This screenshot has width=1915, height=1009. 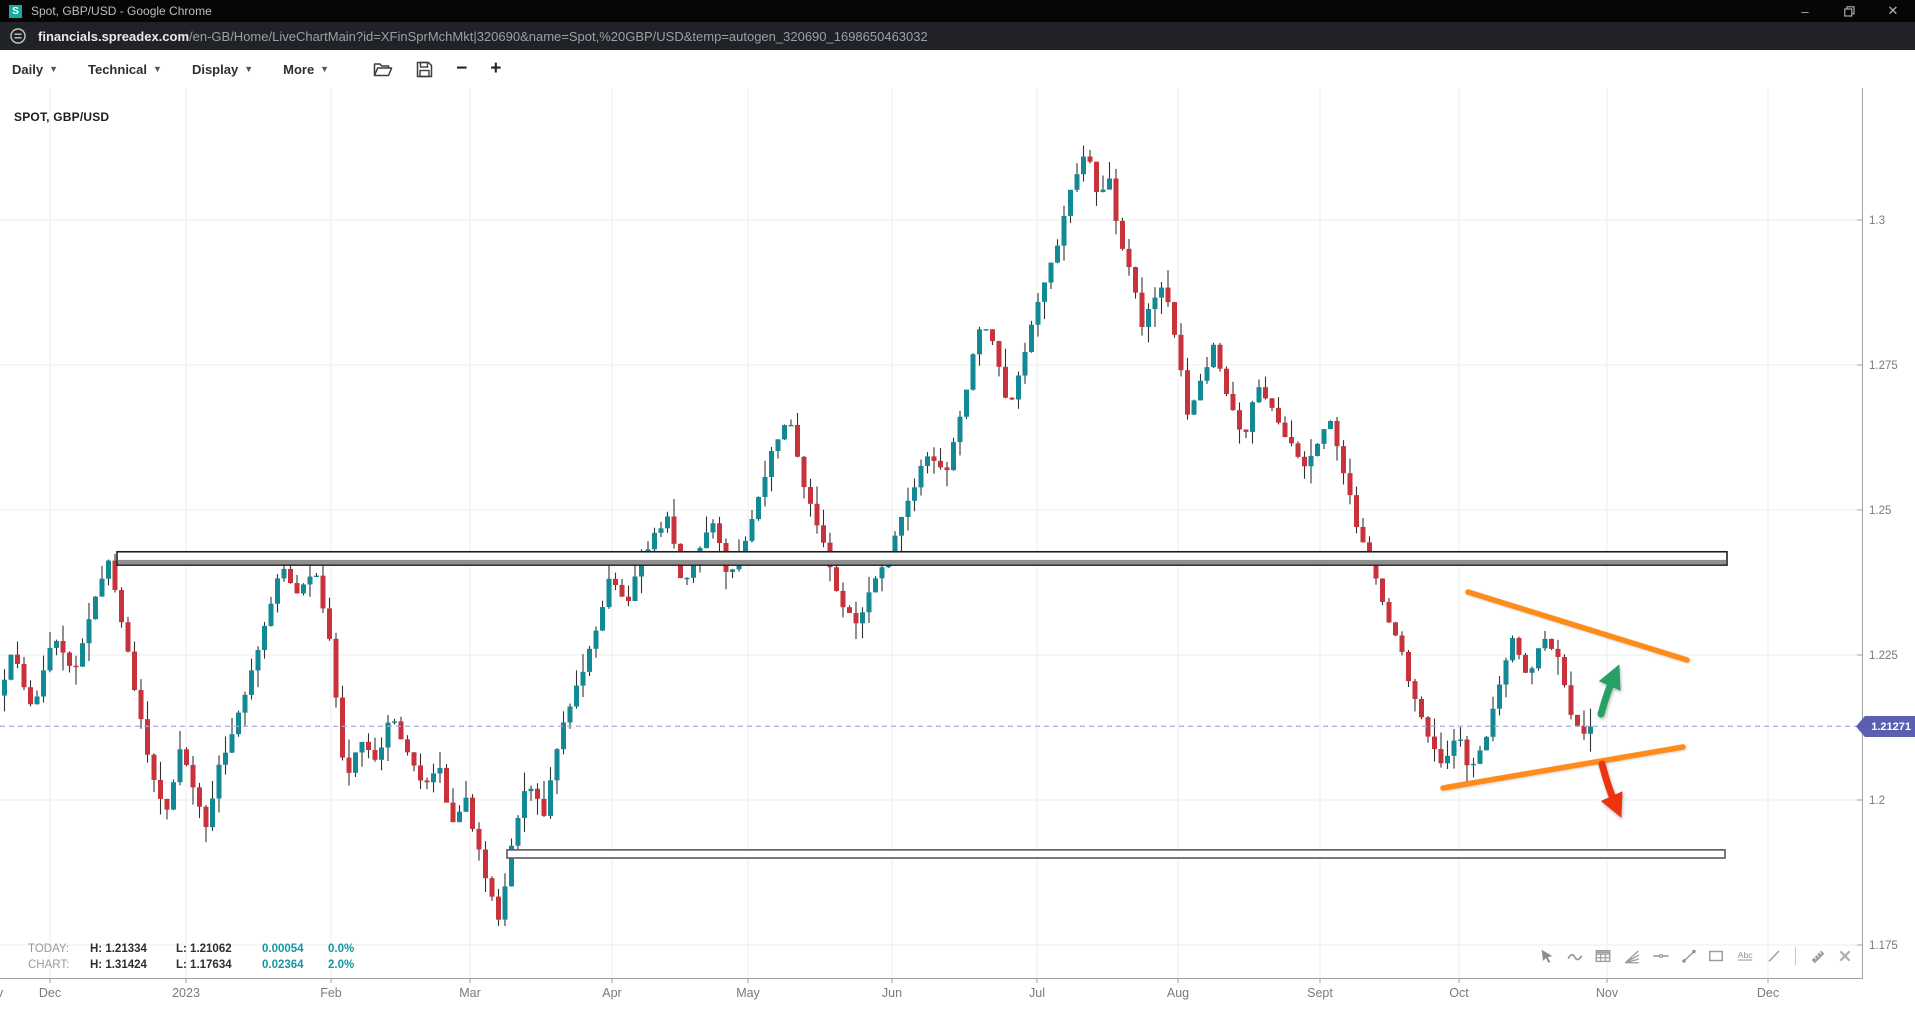 What do you see at coordinates (306, 69) in the screenshot?
I see `more-menu: More ▼` at bounding box center [306, 69].